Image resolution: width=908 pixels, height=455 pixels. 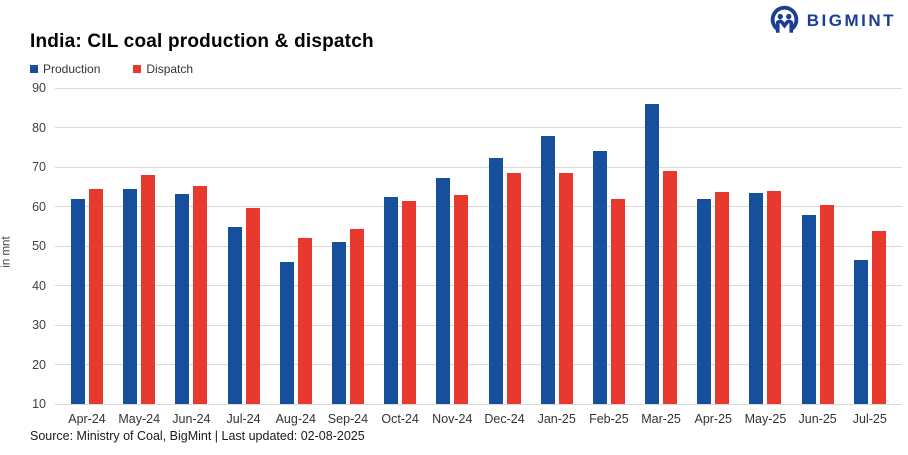 What do you see at coordinates (870, 257) in the screenshot?
I see `bar-group-jul-25: Jul-25` at bounding box center [870, 257].